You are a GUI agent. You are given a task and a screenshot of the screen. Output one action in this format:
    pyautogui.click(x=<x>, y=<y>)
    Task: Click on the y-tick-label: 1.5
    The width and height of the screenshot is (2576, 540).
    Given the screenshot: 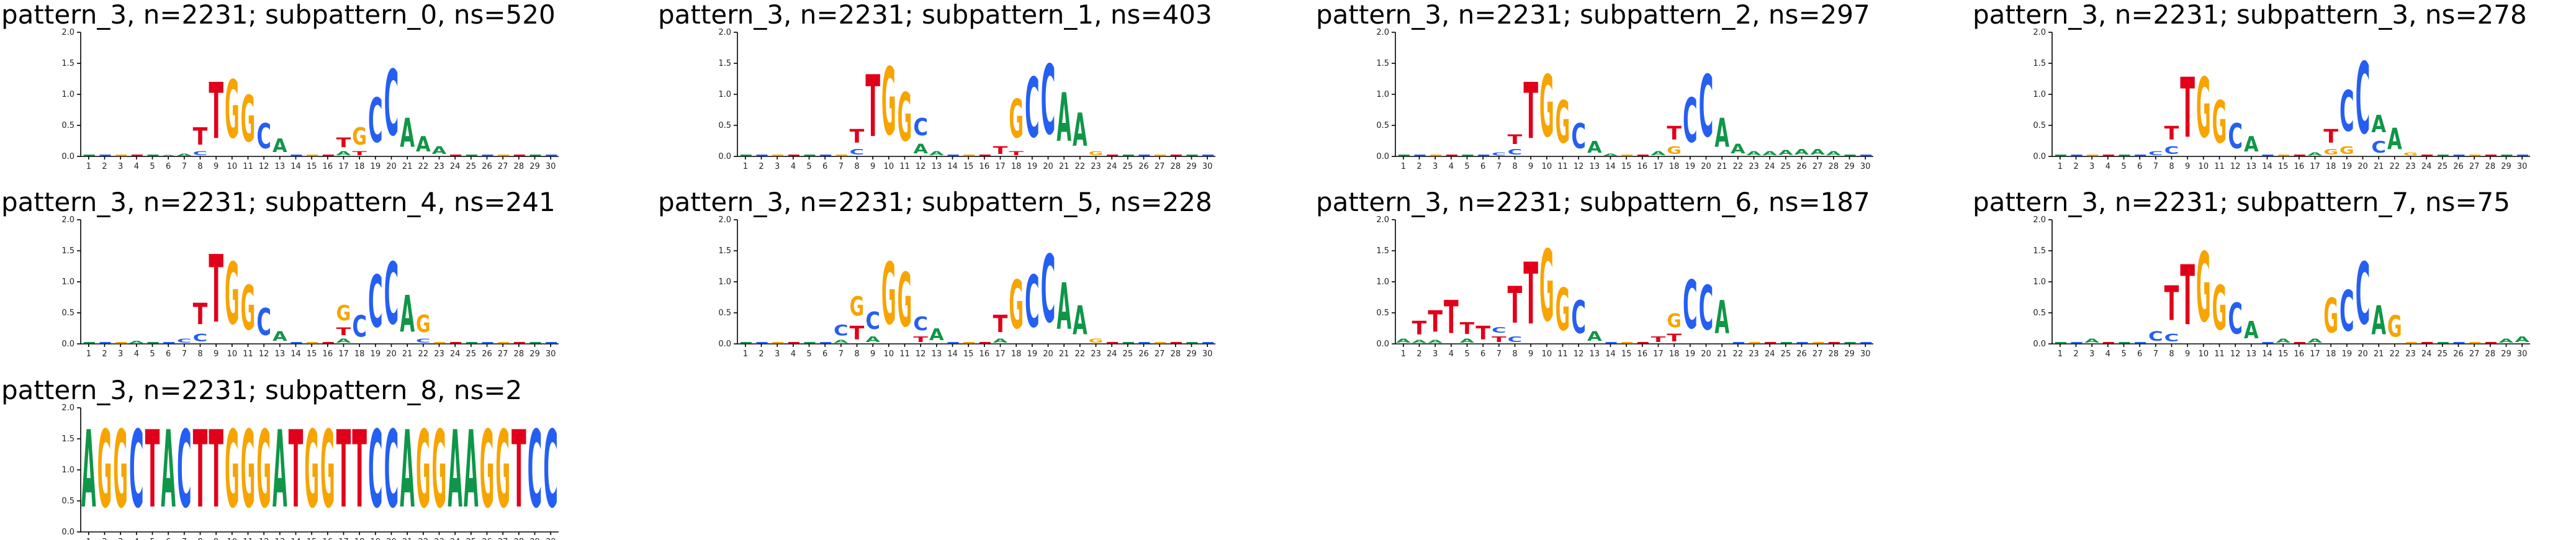 What is the action you would take?
    pyautogui.click(x=724, y=63)
    